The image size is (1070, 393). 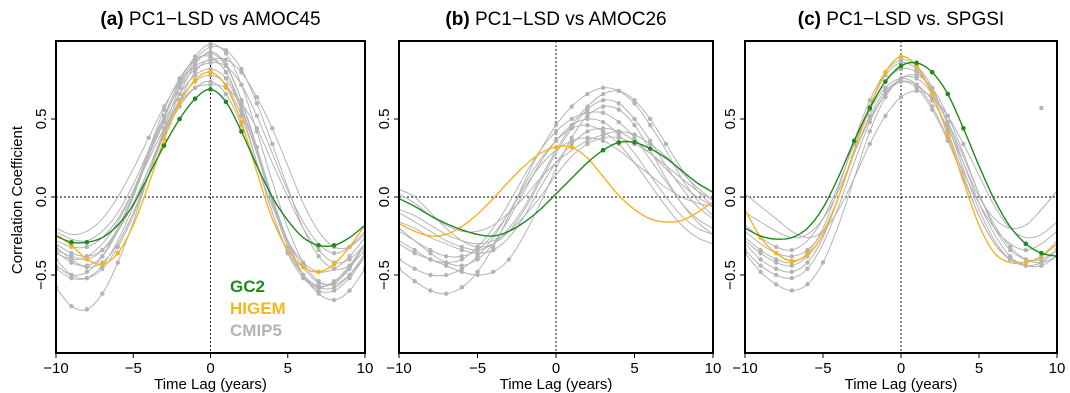 I want to click on x-axis-label: Time Lag (years), so click(x=210, y=384).